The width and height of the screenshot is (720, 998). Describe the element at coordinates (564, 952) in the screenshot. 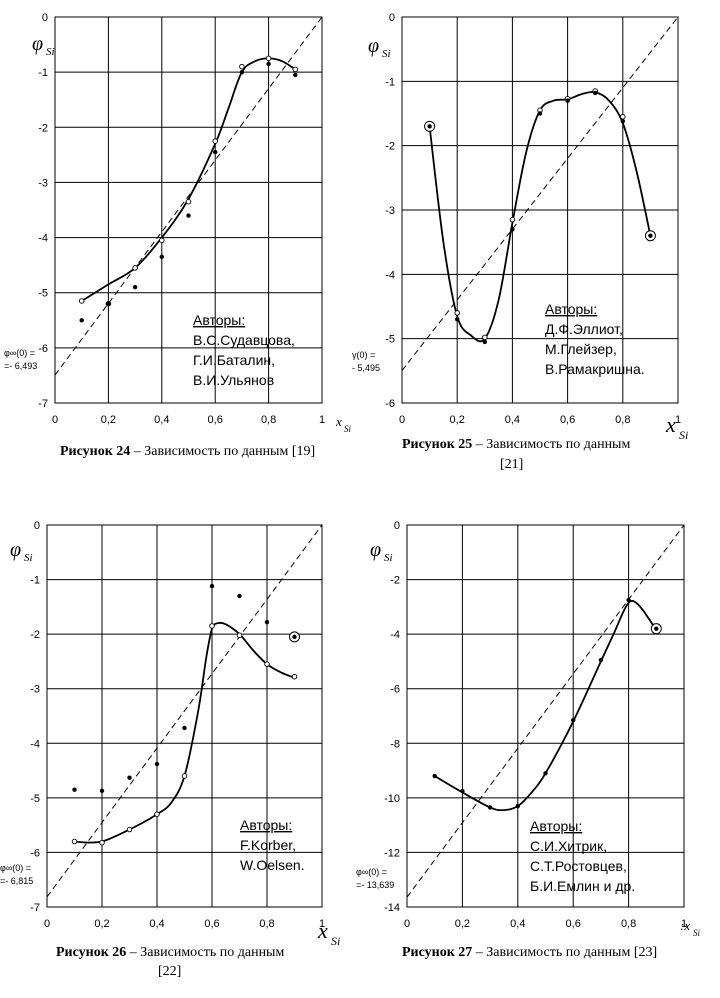

I see `figure-caption-text: – Зависимость по данным [23]` at that location.